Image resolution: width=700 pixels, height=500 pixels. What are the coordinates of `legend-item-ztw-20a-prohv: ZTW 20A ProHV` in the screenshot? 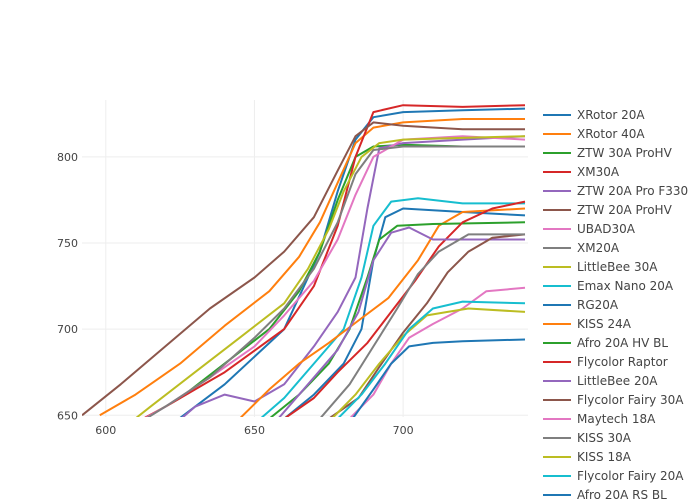 It's located at (608, 210).